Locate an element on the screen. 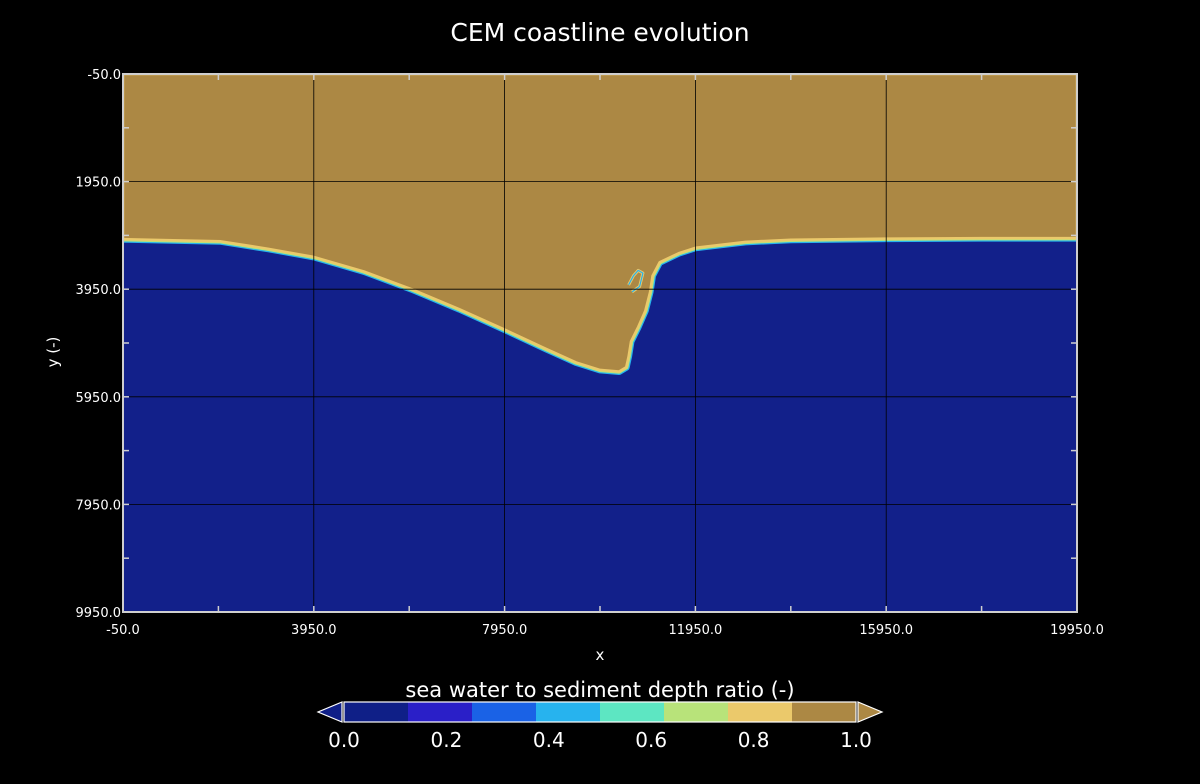  colorbar-tick-label: 0.8 is located at coordinates (754, 740).